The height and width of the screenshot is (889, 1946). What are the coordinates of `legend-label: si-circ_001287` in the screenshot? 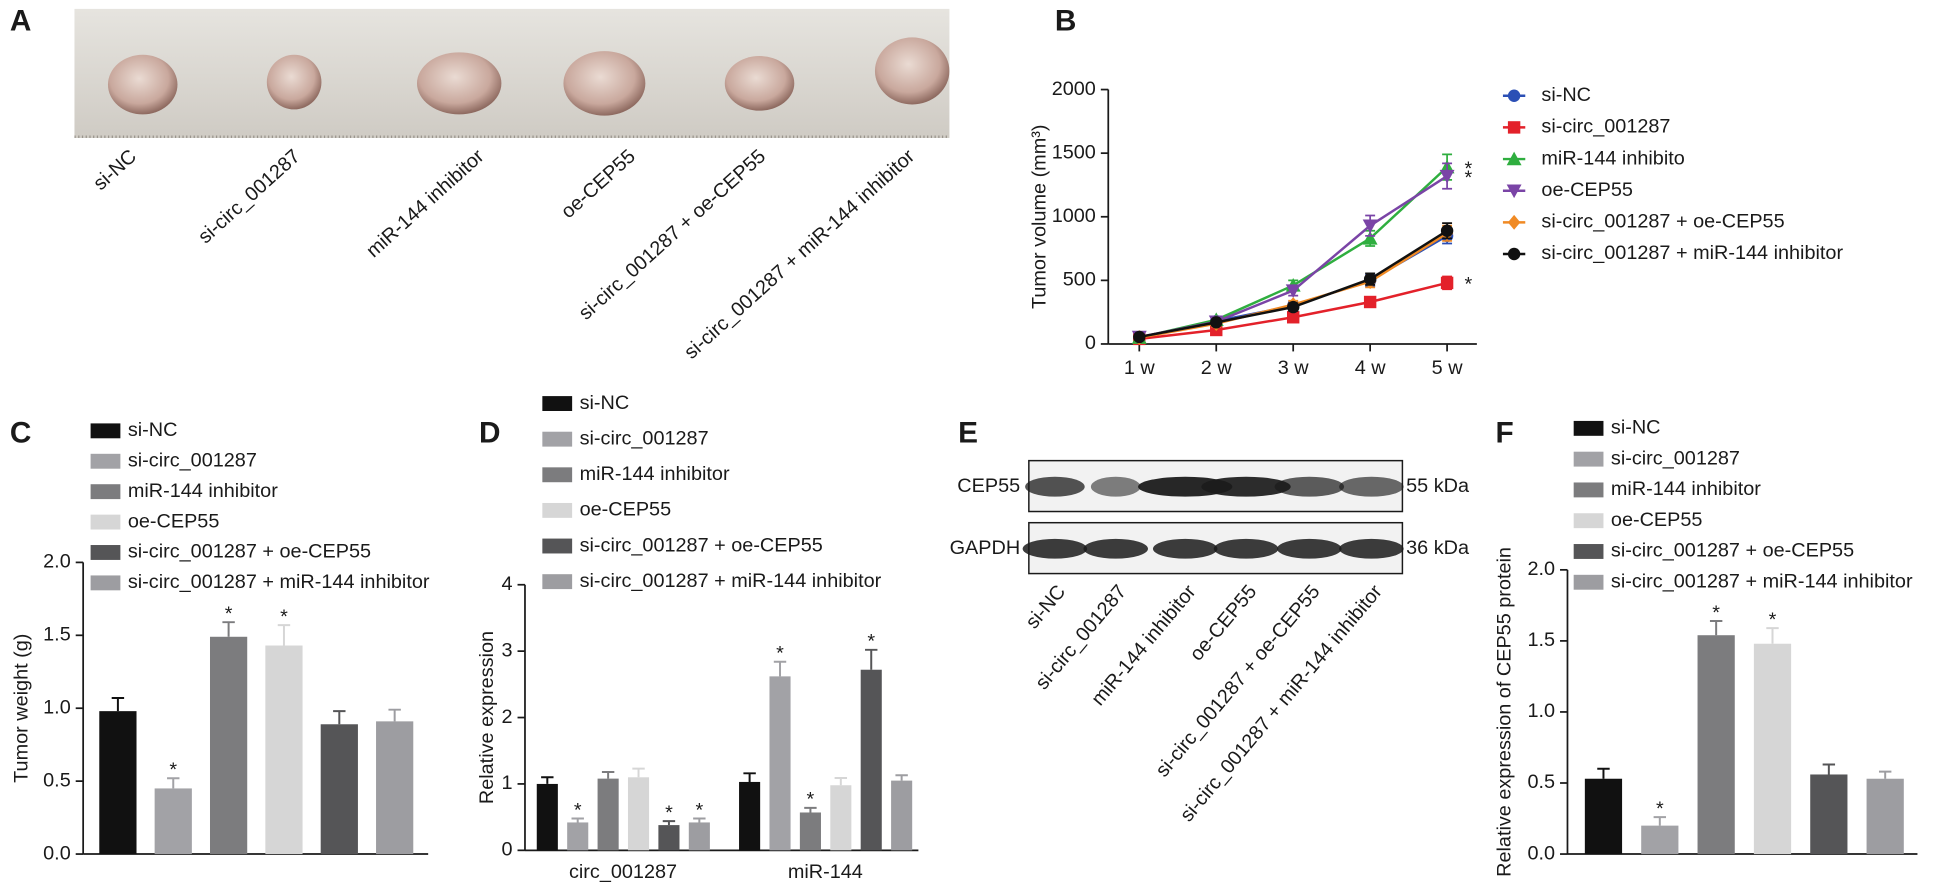 It's located at (644, 438).